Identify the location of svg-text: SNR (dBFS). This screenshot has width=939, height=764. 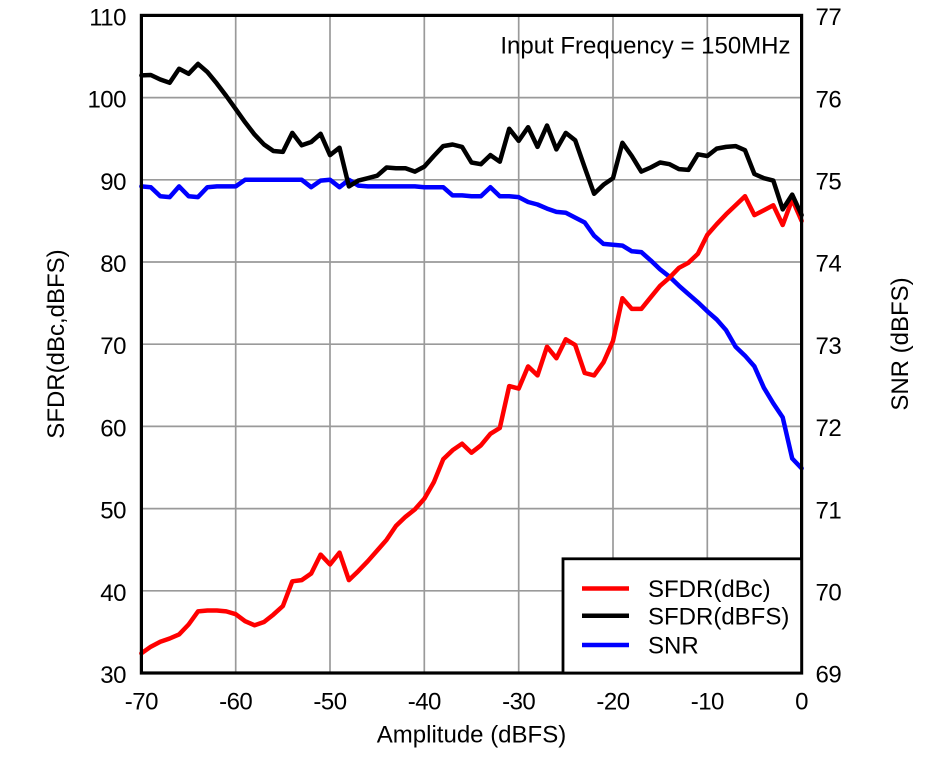
(900, 343).